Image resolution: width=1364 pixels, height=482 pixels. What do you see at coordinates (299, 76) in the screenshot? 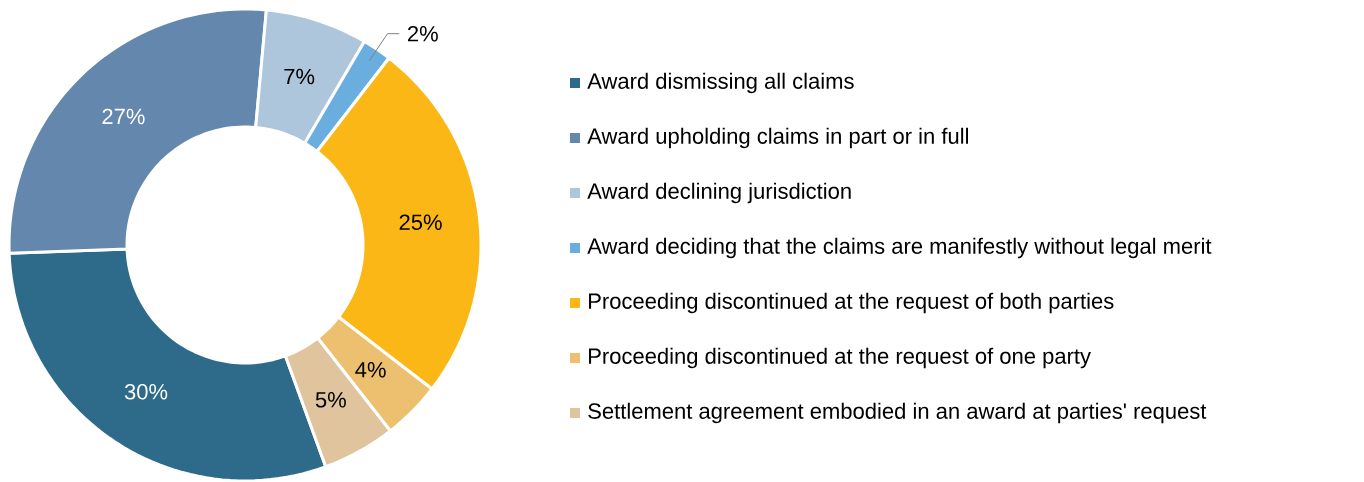
I see `data-label: 7%` at bounding box center [299, 76].